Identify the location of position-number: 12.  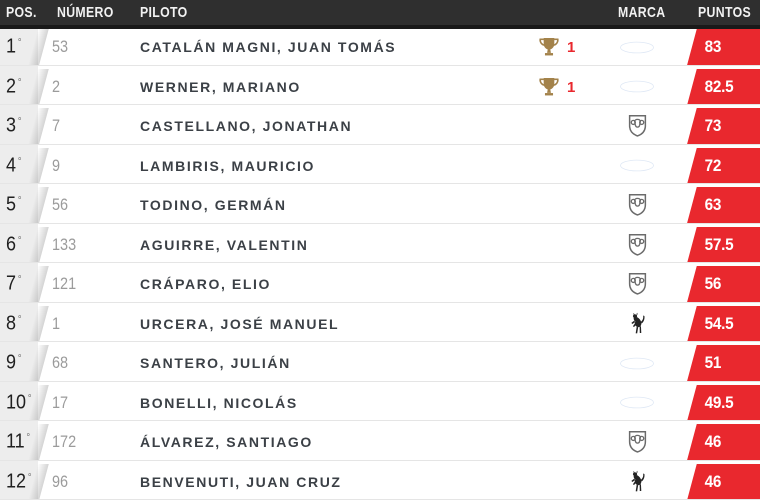
(16, 481).